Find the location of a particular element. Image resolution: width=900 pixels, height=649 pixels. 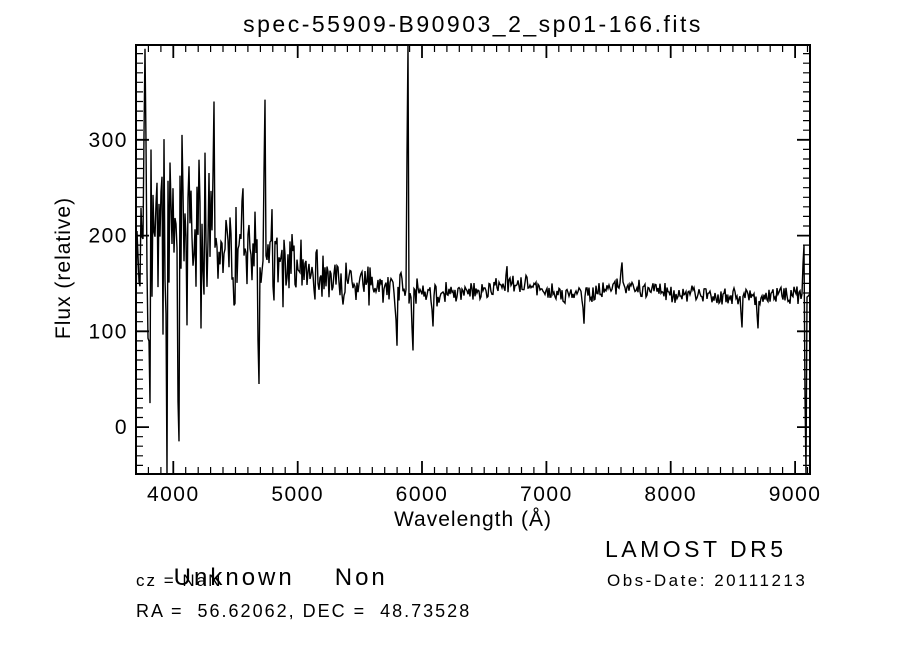

x-tick-label: 6000 is located at coordinates (422, 494).